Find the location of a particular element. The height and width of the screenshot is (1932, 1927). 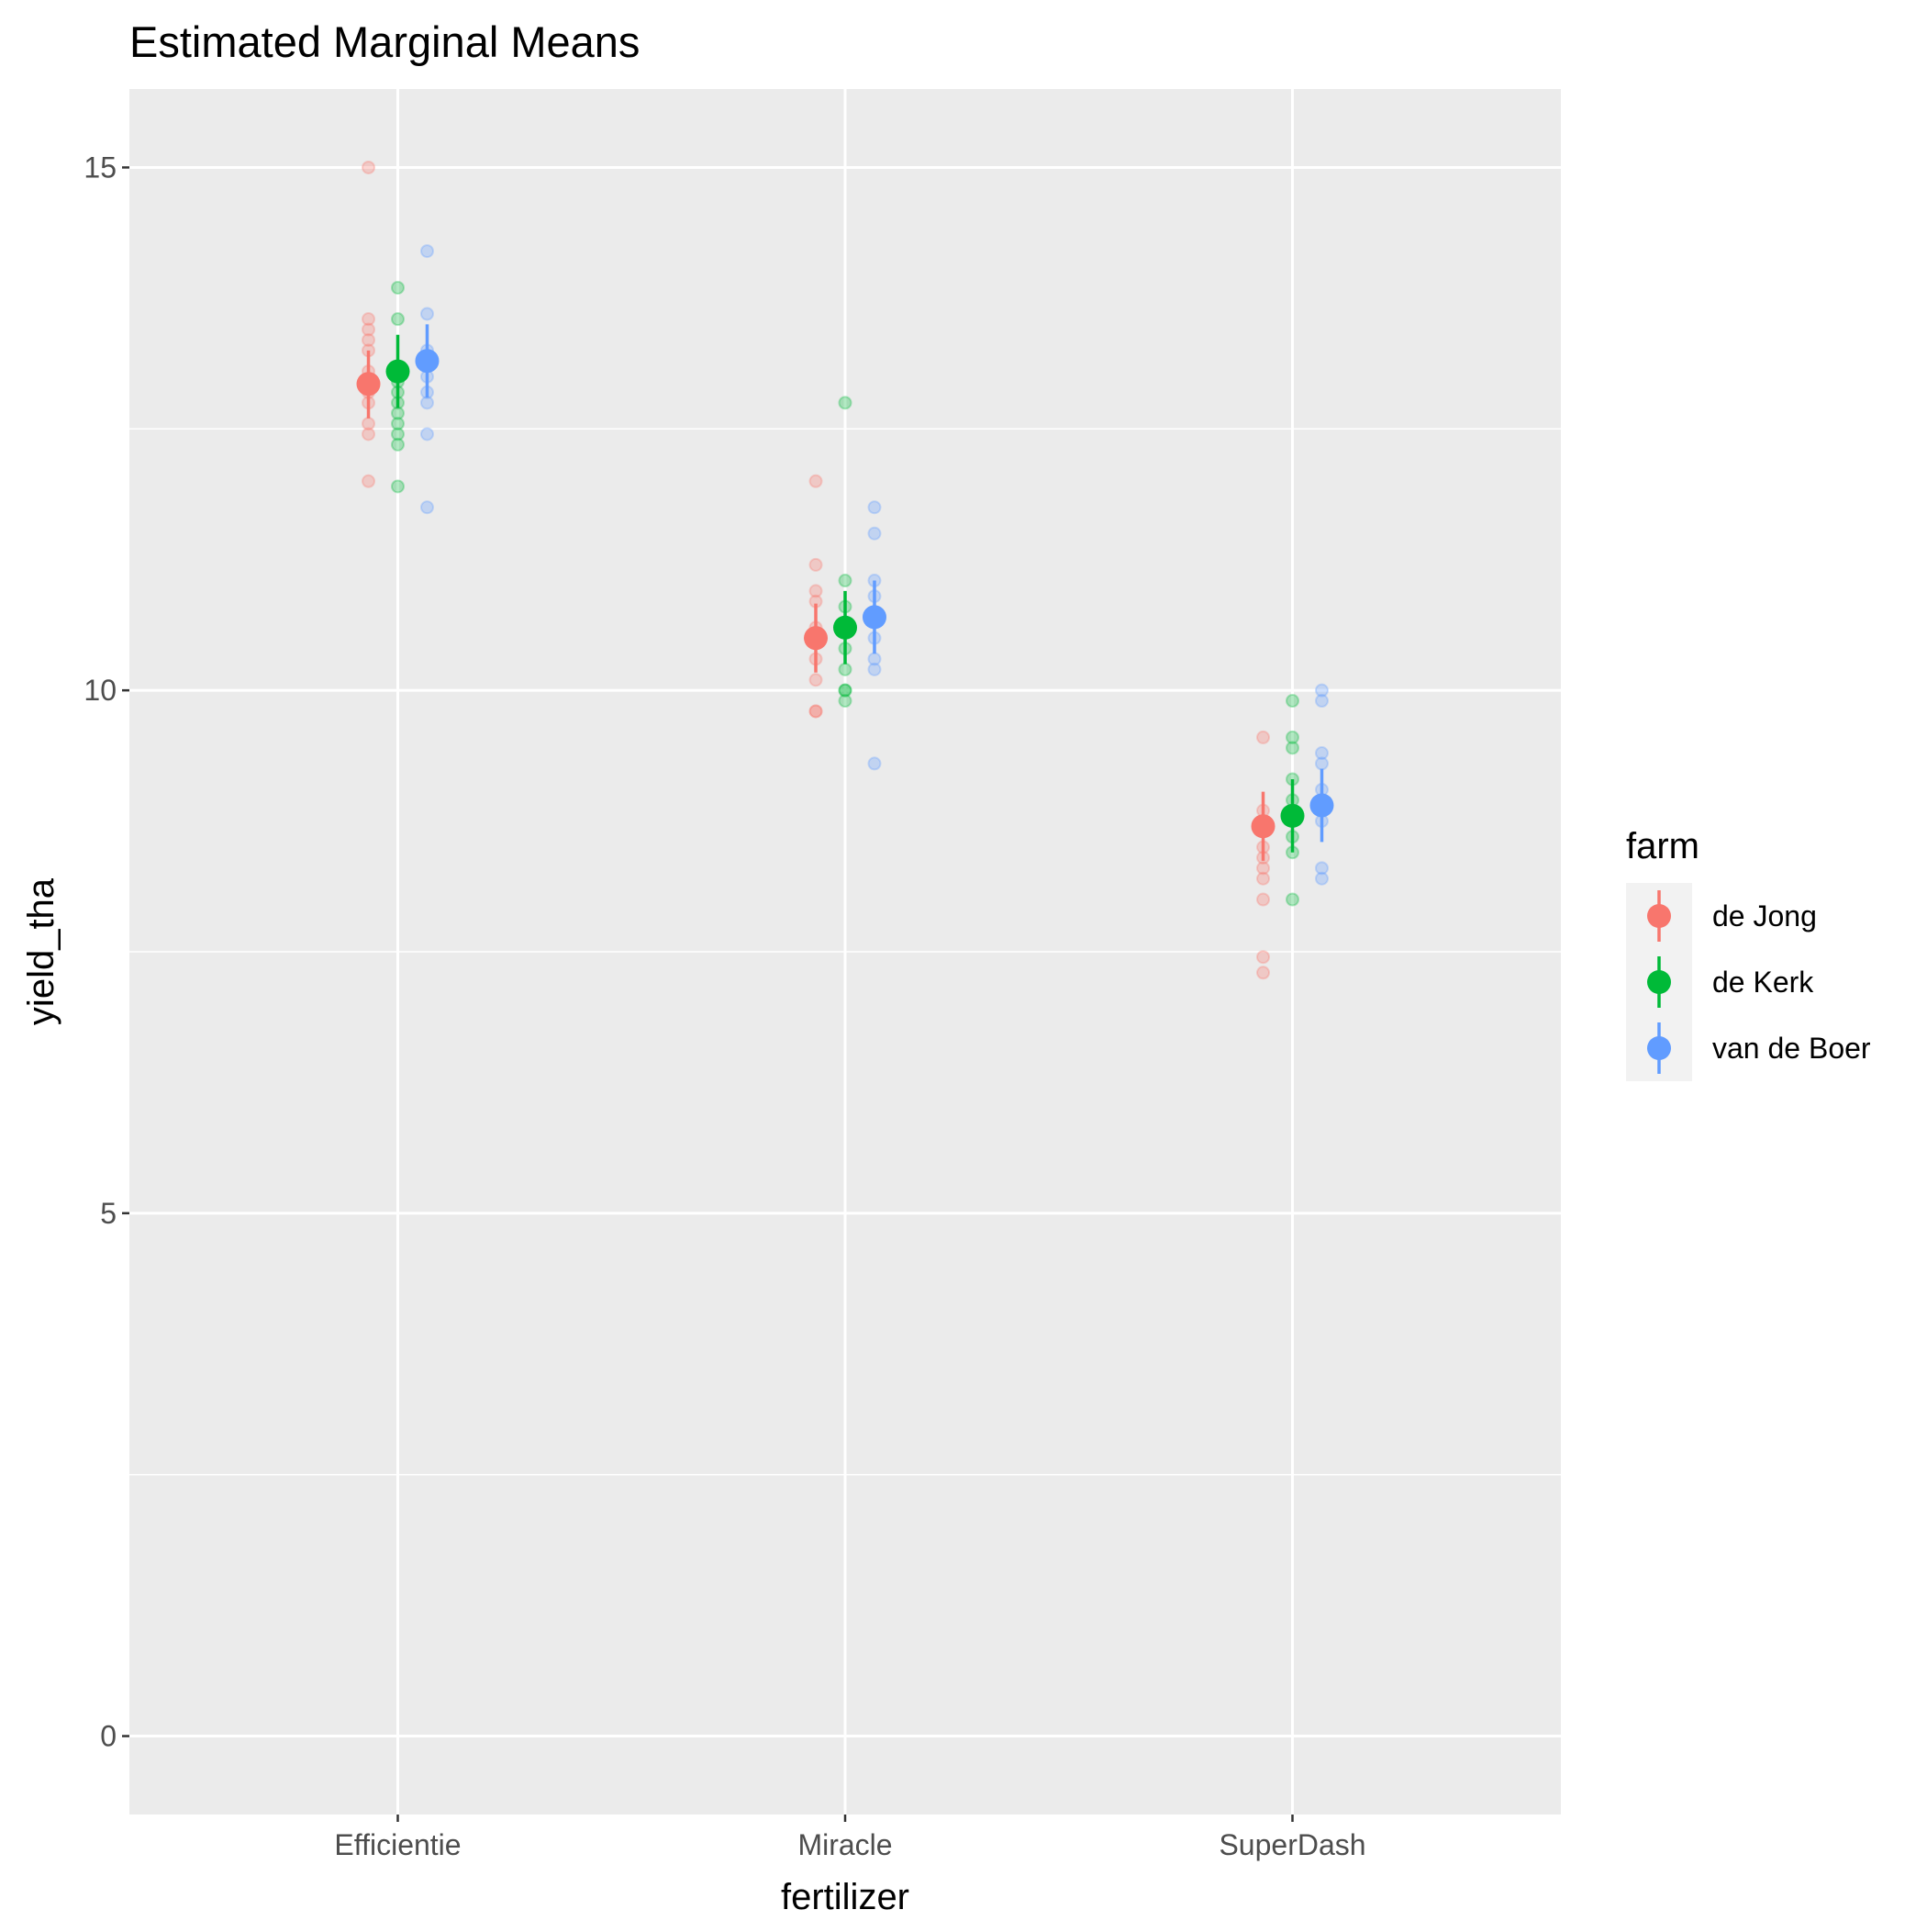

legend-item: de Kerk is located at coordinates (1730, 982).